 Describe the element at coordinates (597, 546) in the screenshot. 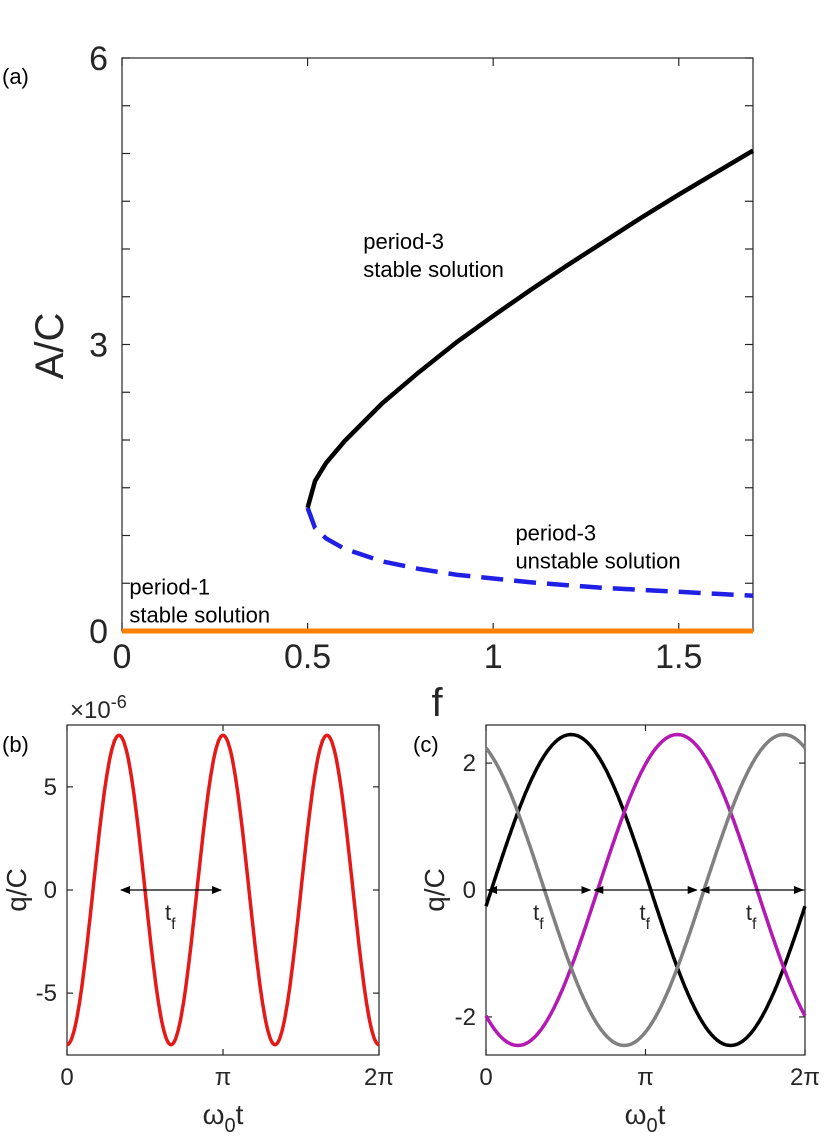

I see `panel-a-annotation-1: period-3 unstable solution` at that location.